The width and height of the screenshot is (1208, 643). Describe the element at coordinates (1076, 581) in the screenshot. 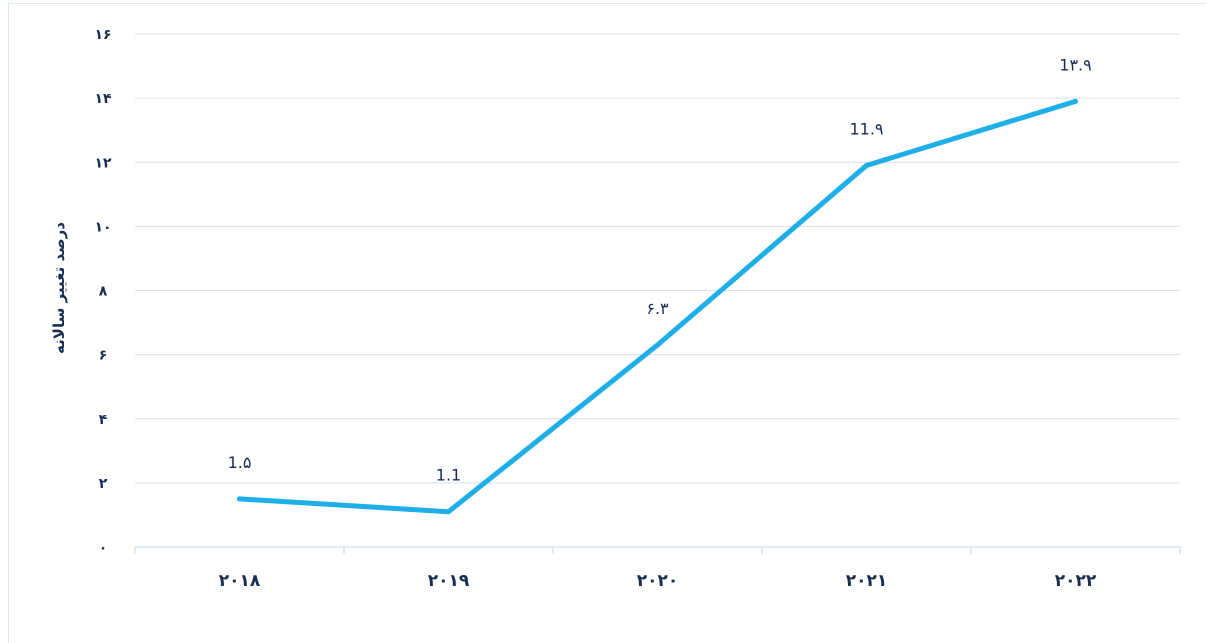

I see `x-tick-label: ۲۰۲۲` at that location.